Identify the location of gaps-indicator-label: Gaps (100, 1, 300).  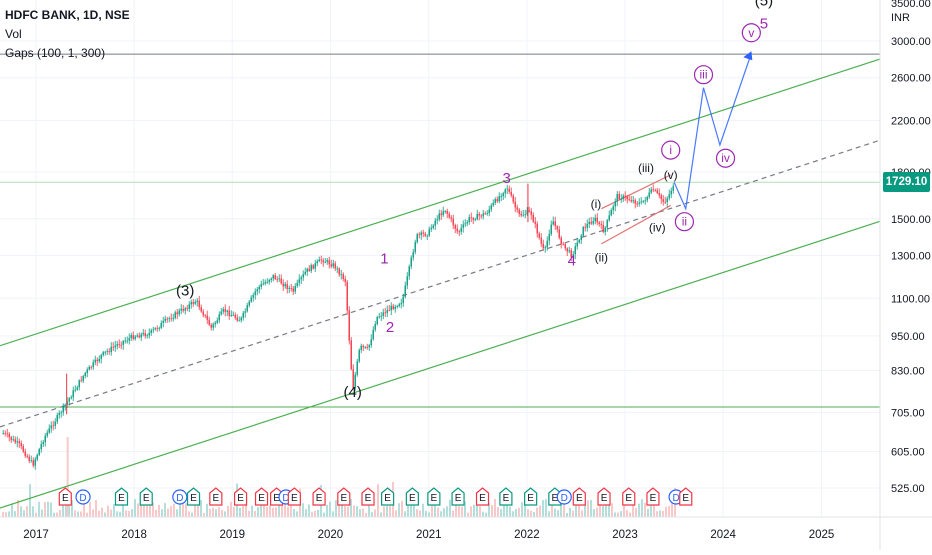
(55, 53).